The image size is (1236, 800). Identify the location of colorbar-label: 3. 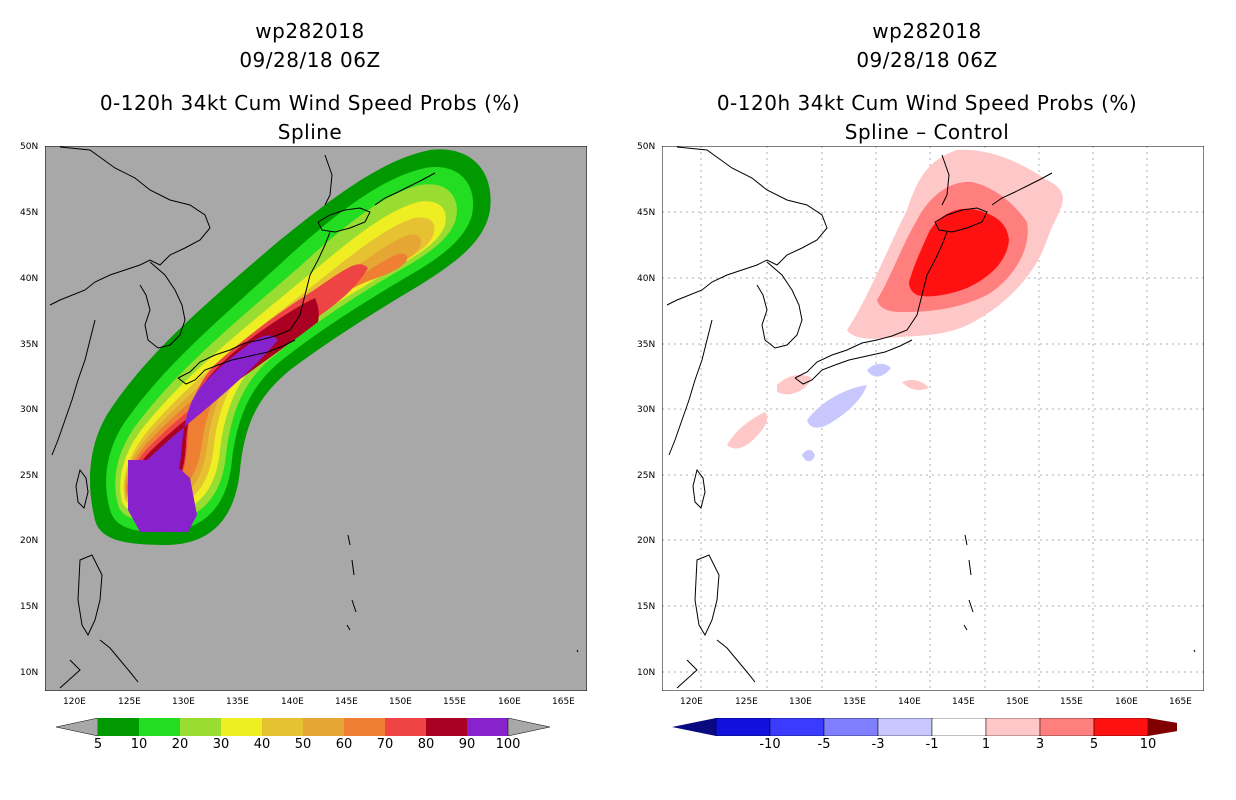
(1040, 744).